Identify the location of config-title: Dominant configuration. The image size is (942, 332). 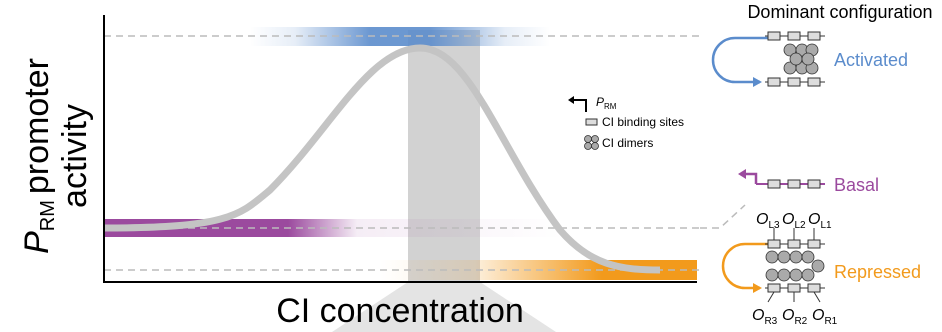
(839, 12).